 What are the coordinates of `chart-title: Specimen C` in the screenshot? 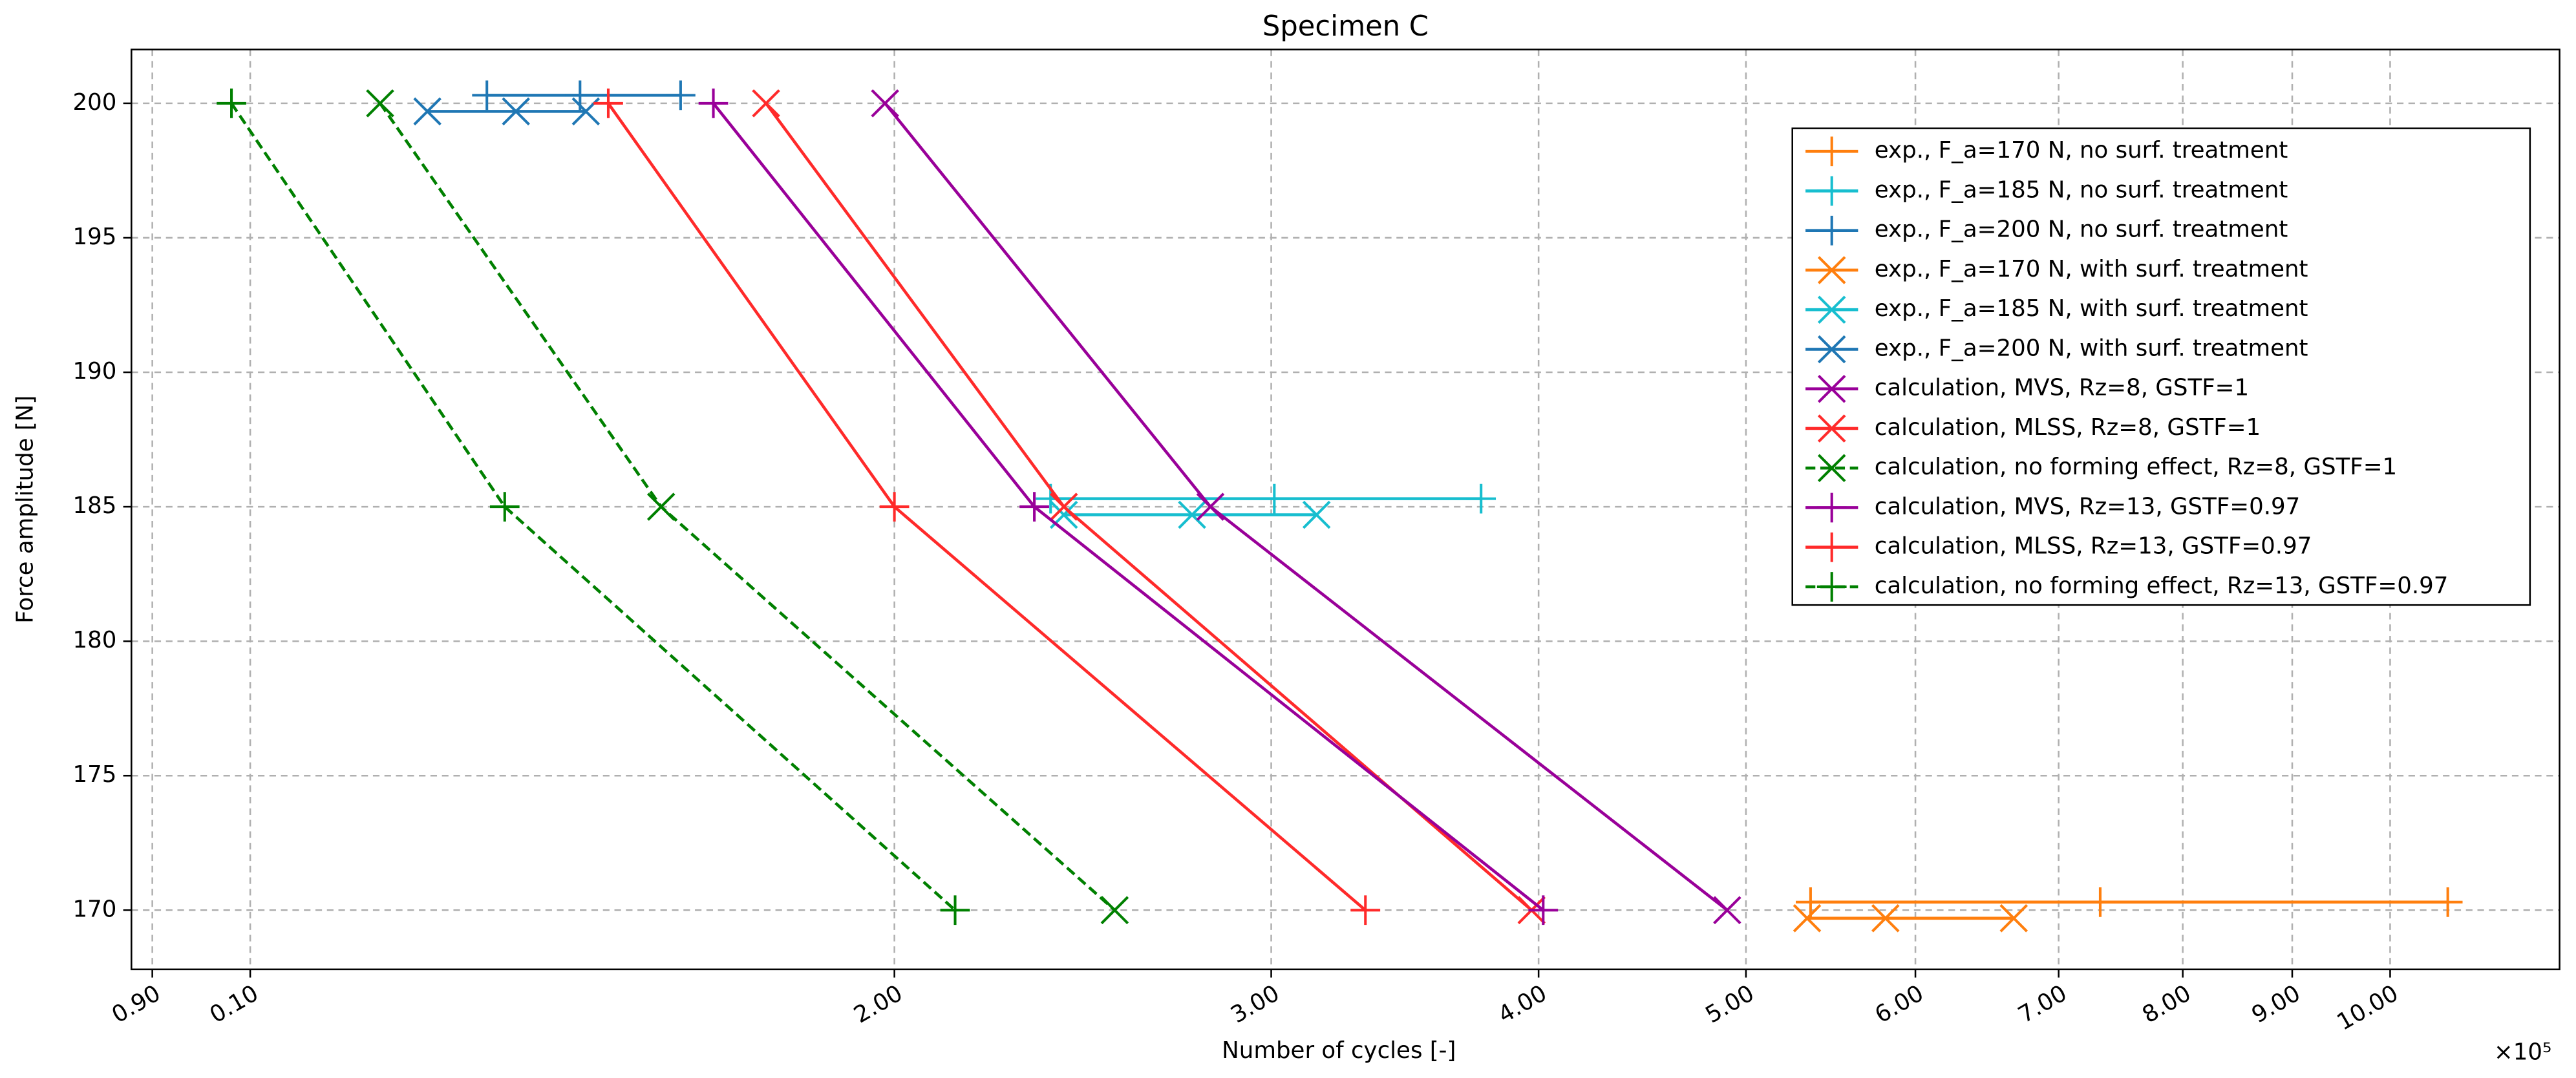 It's located at (1345, 27).